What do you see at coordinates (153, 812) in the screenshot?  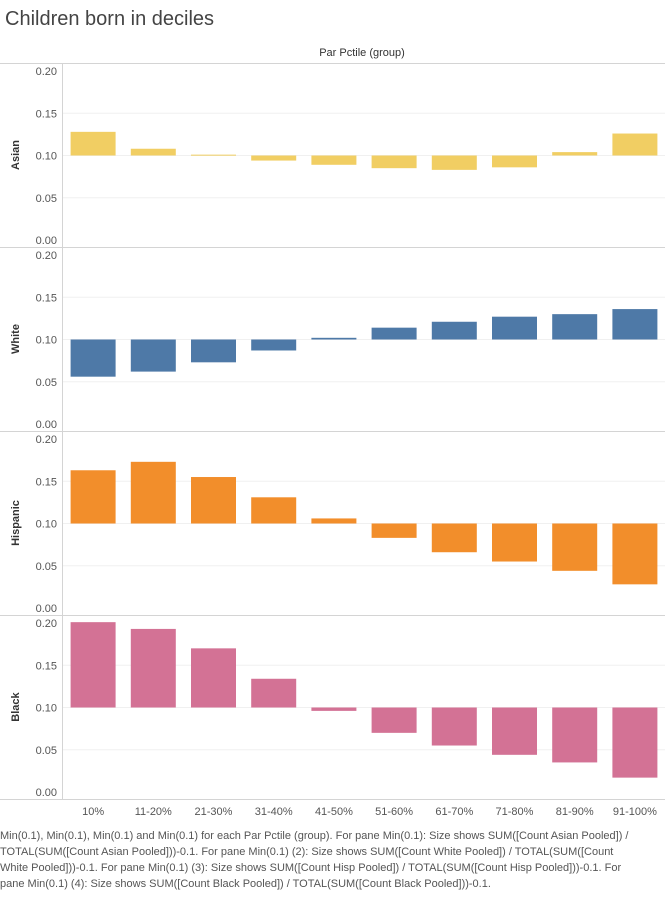 I see `x-tick-label: 11-20%` at bounding box center [153, 812].